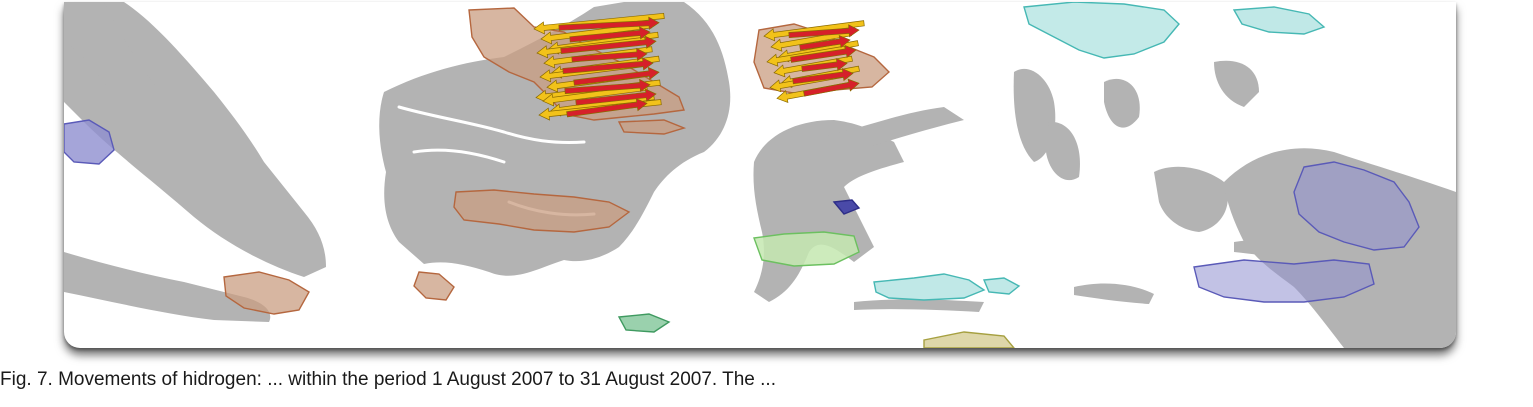 The height and width of the screenshot is (407, 1533). Describe the element at coordinates (652, 127) in the screenshot. I see `region-brown-strip` at that location.